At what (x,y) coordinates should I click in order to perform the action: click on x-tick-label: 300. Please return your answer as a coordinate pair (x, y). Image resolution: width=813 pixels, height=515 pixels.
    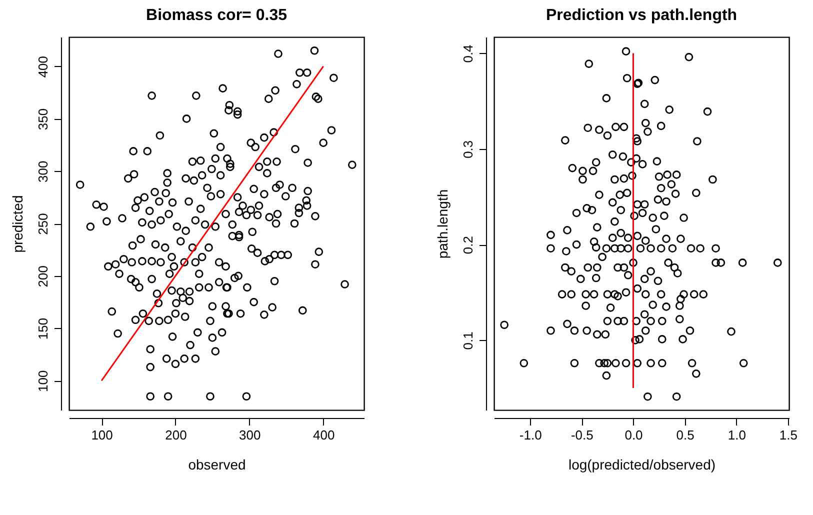
    Looking at the image, I should click on (250, 435).